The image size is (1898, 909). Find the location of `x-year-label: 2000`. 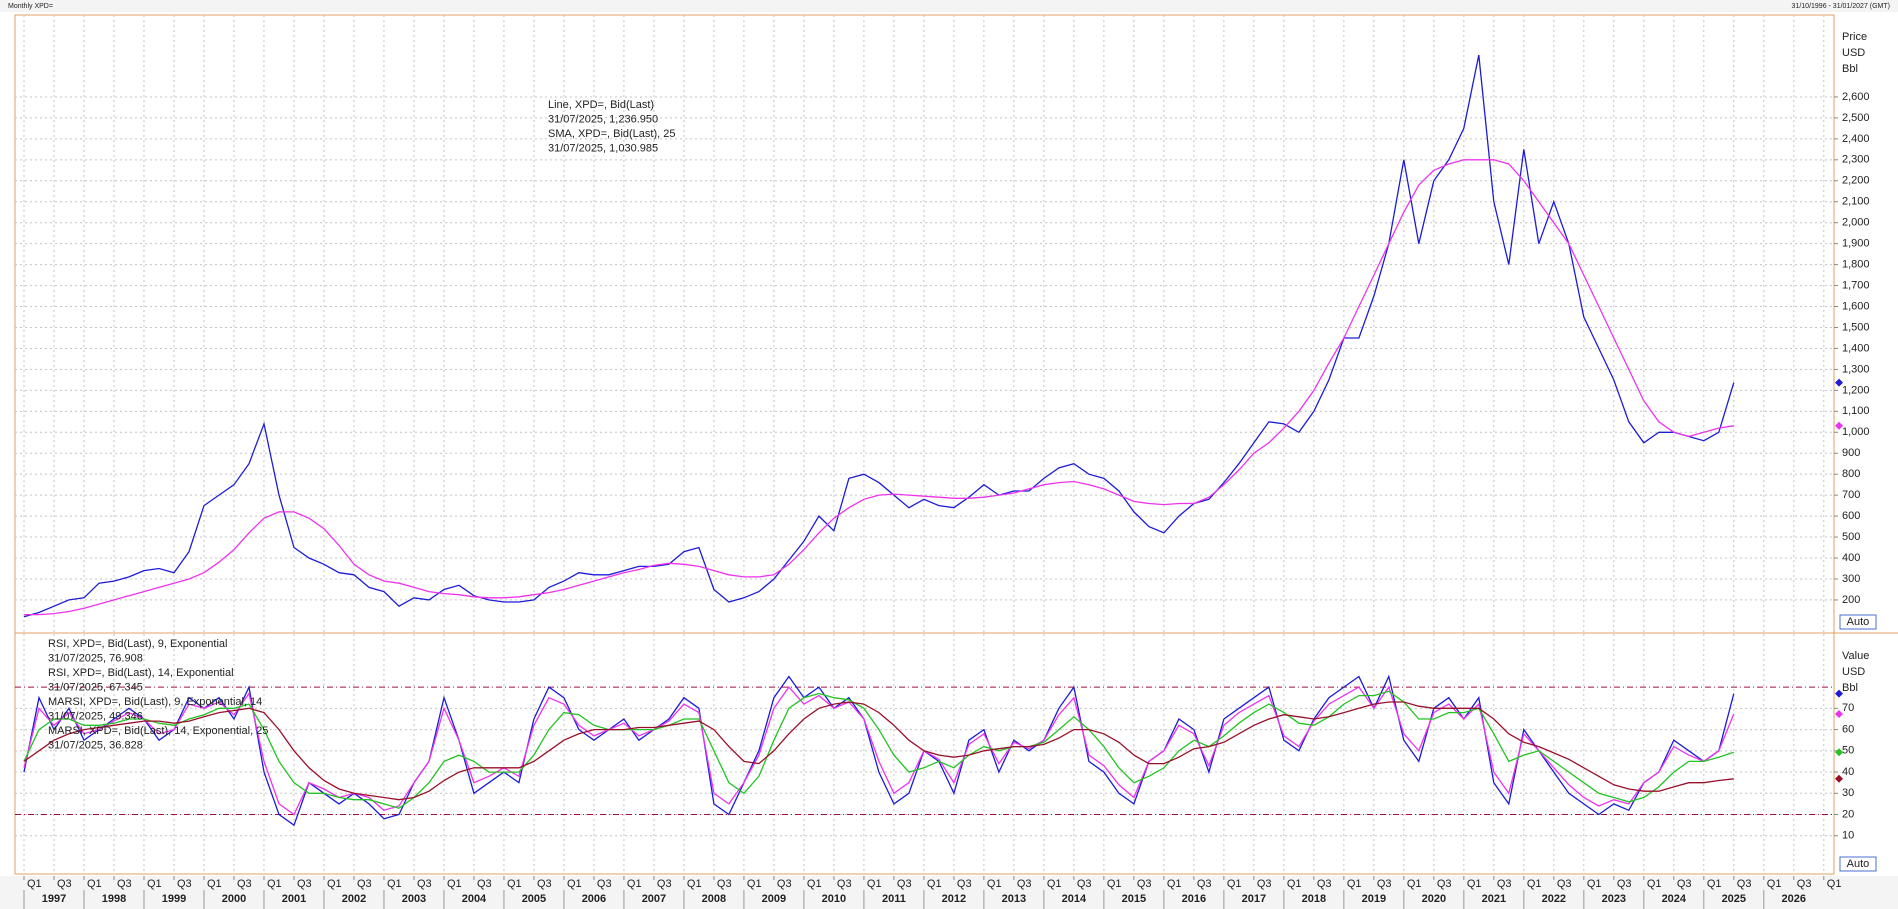

x-year-label: 2000 is located at coordinates (234, 899).